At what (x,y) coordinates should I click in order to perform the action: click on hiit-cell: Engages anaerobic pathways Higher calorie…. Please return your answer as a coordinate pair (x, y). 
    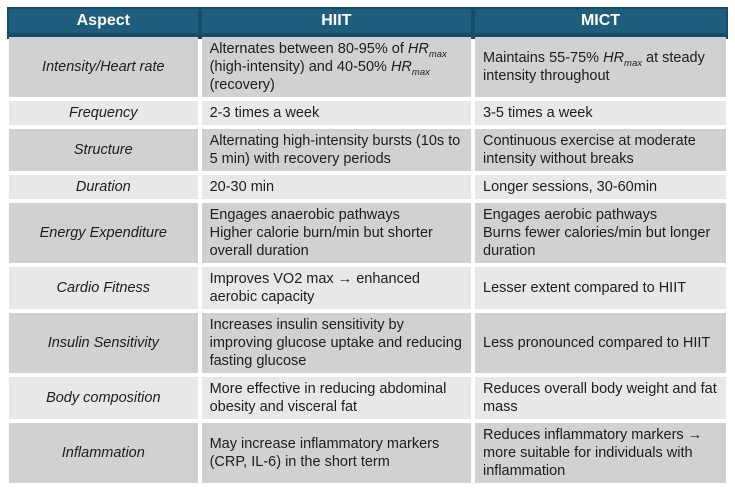
    Looking at the image, I should click on (336, 233).